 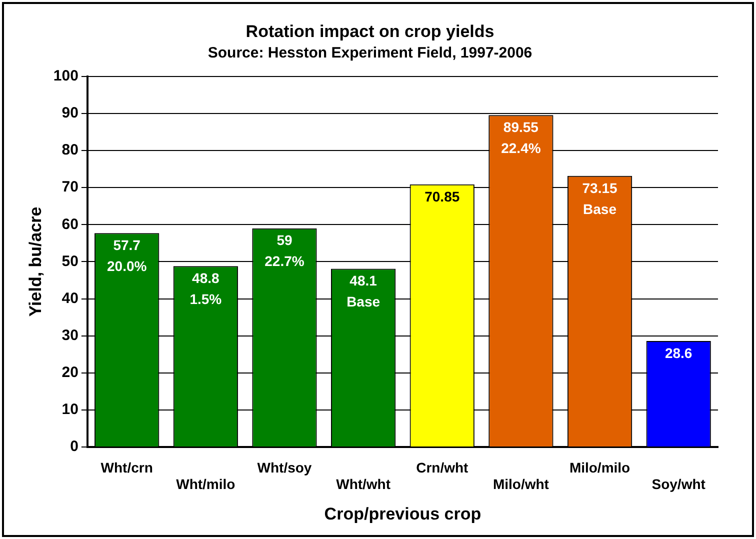 I want to click on x-tick-label: Soy/wht, so click(x=679, y=484).